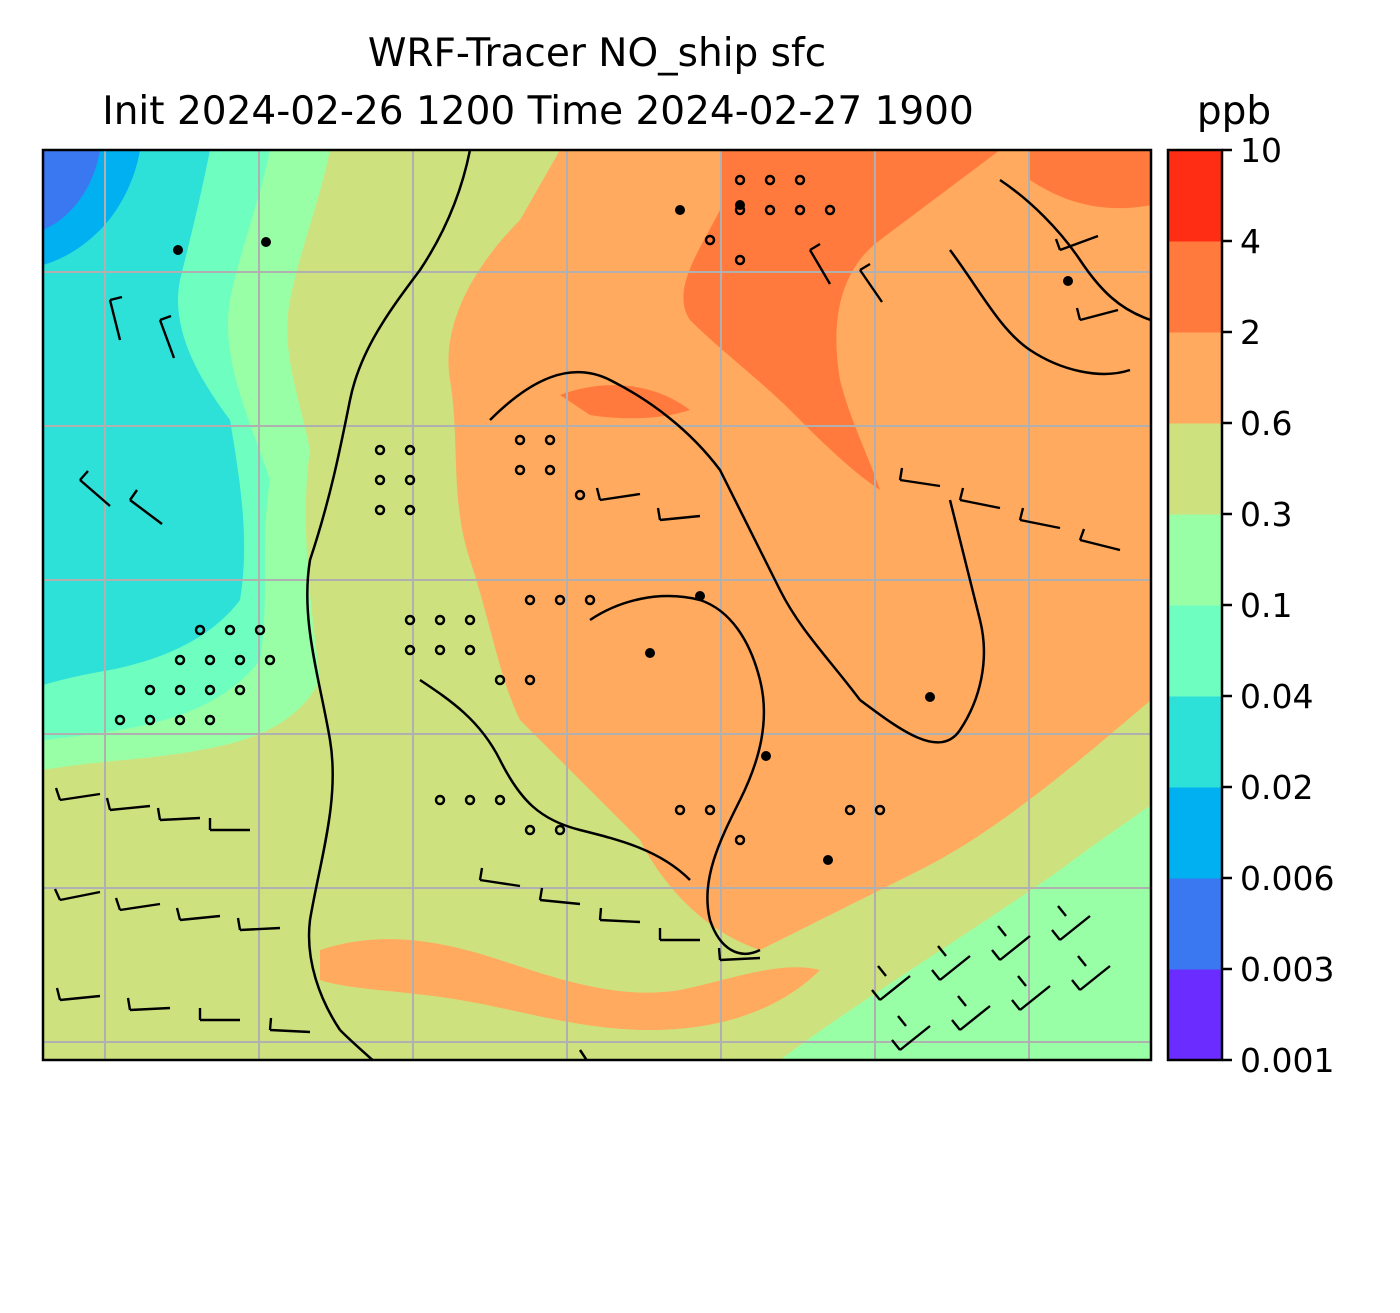 The image size is (1400, 1313). Describe the element at coordinates (1261, 150) in the screenshot. I see `colorbar-tick-label: 10` at that location.